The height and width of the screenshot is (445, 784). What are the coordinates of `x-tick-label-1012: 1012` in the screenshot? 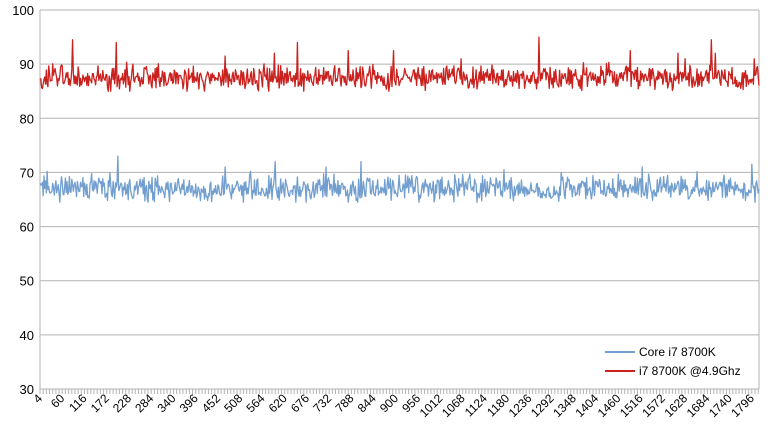 It's located at (431, 405).